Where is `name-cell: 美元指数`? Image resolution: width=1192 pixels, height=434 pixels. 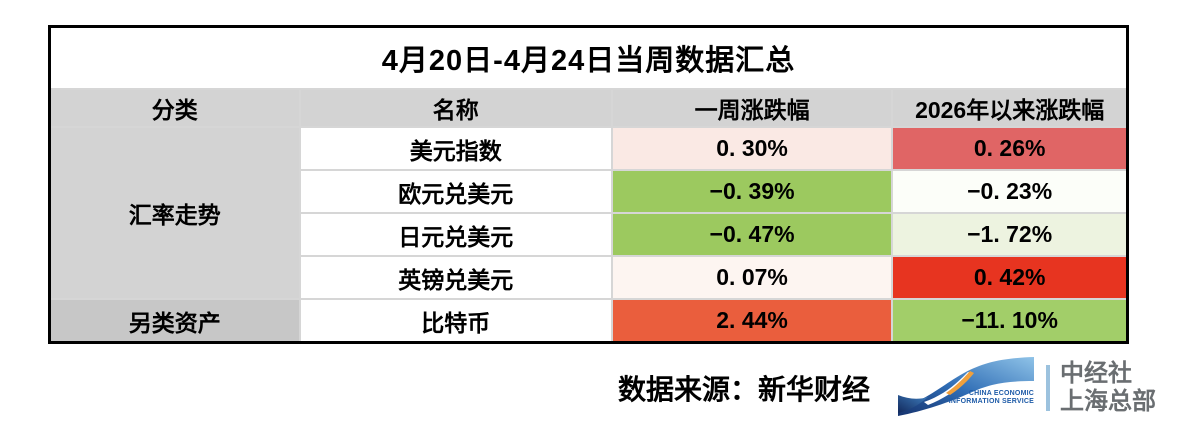
name-cell: 美元指数 is located at coordinates (455, 148).